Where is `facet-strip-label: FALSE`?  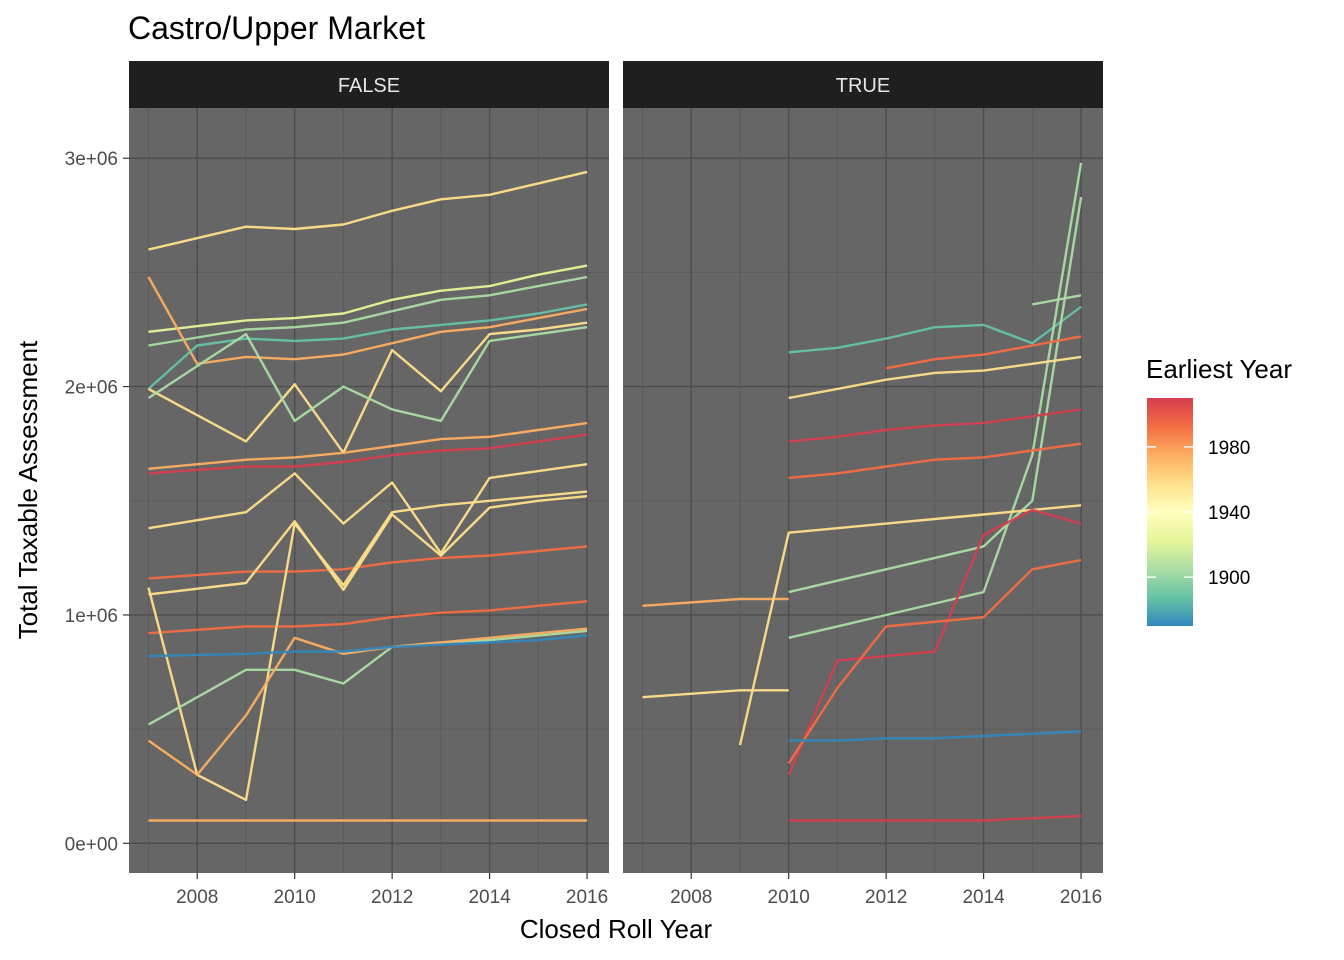
facet-strip-label: FALSE is located at coordinates (369, 86).